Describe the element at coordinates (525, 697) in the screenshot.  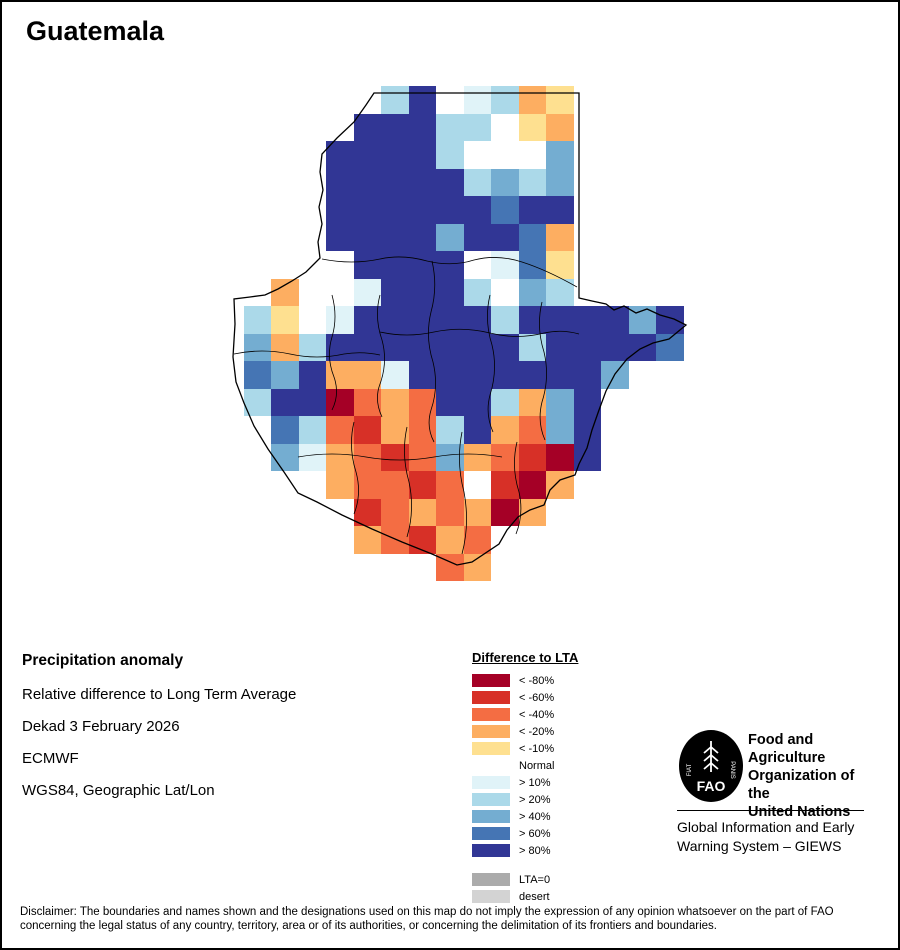
I see `legend-item: < -60%` at that location.